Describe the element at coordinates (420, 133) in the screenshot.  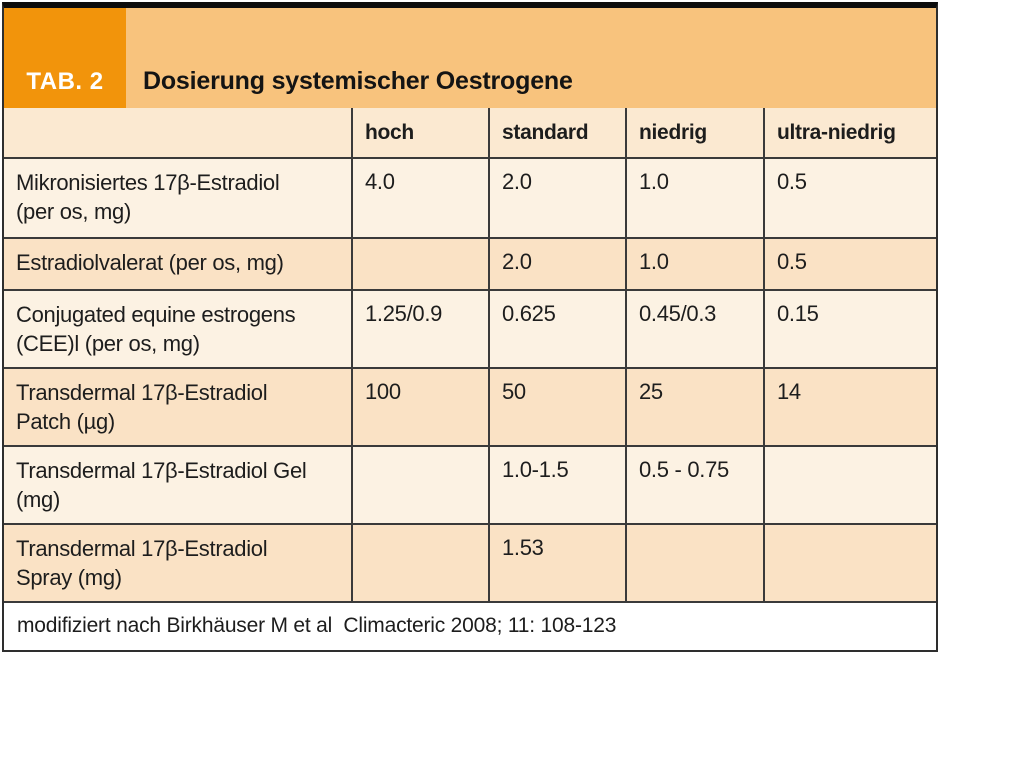
I see `column-header-hoch: hoch` at that location.